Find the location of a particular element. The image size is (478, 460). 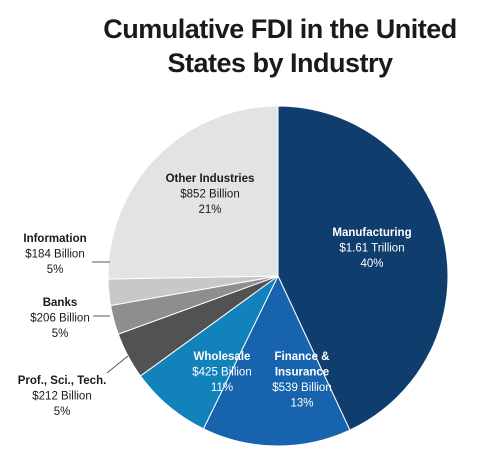

slice-percent-manufacturing: 40% is located at coordinates (371, 264).